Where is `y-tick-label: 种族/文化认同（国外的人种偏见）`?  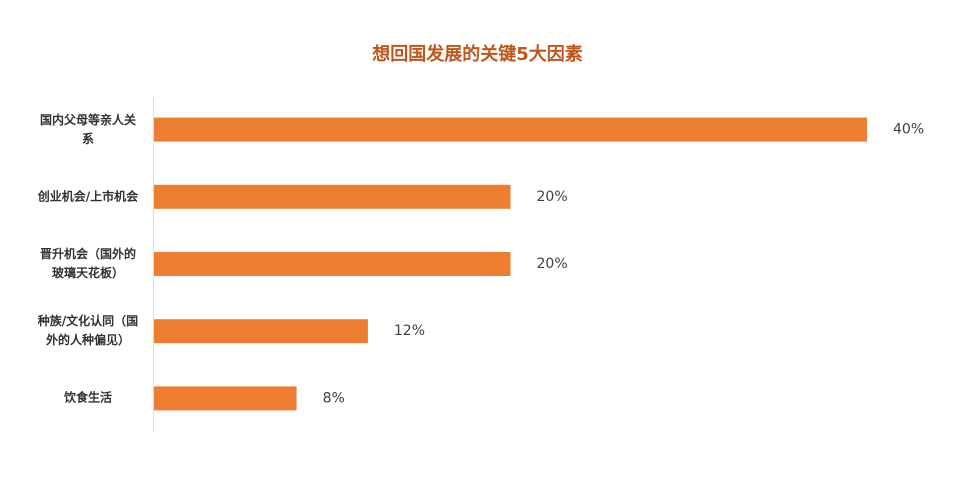 y-tick-label: 种族/文化认同（国外的人种偏见） is located at coordinates (88, 331).